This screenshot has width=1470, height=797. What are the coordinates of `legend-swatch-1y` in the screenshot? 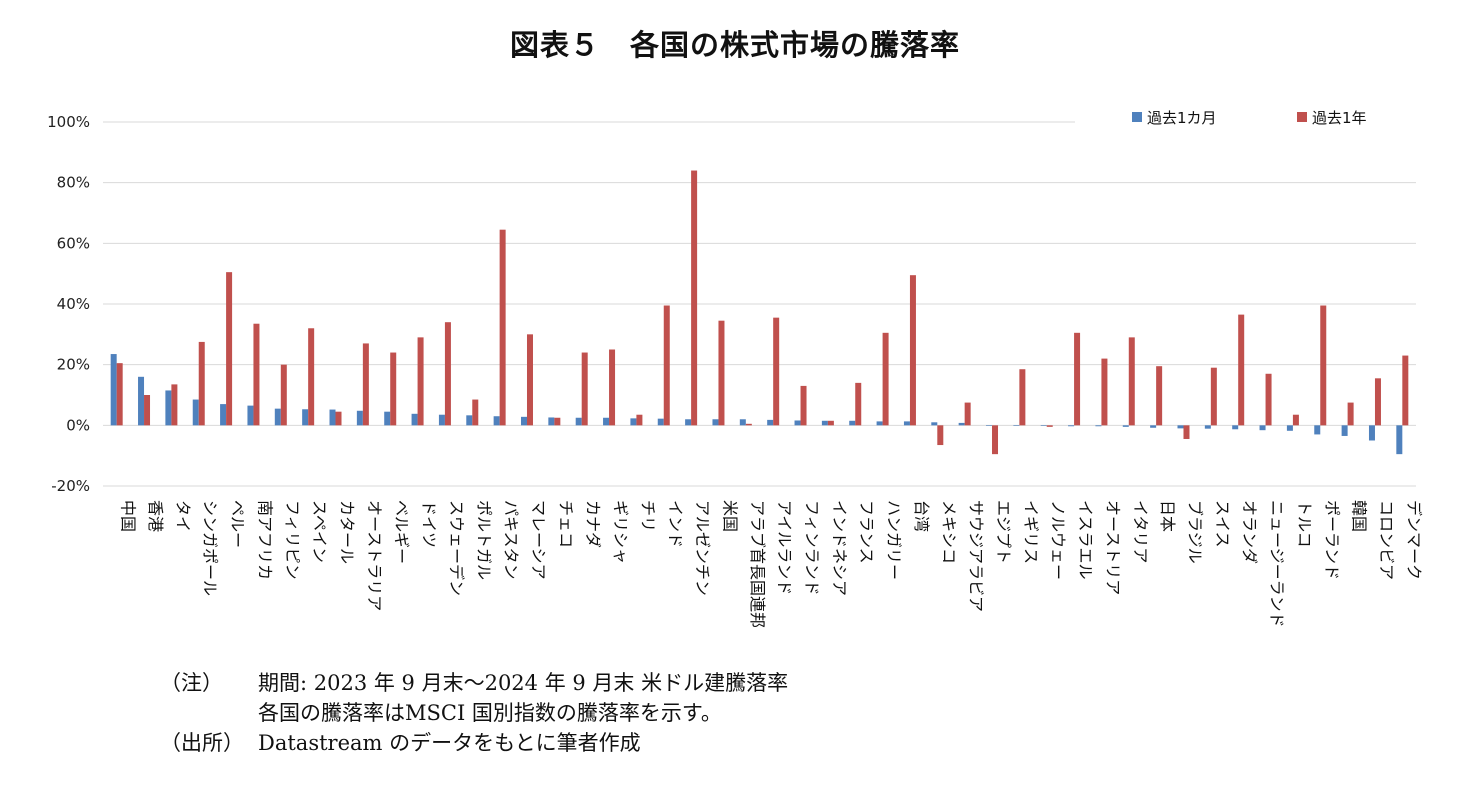 It's located at (1302, 117).